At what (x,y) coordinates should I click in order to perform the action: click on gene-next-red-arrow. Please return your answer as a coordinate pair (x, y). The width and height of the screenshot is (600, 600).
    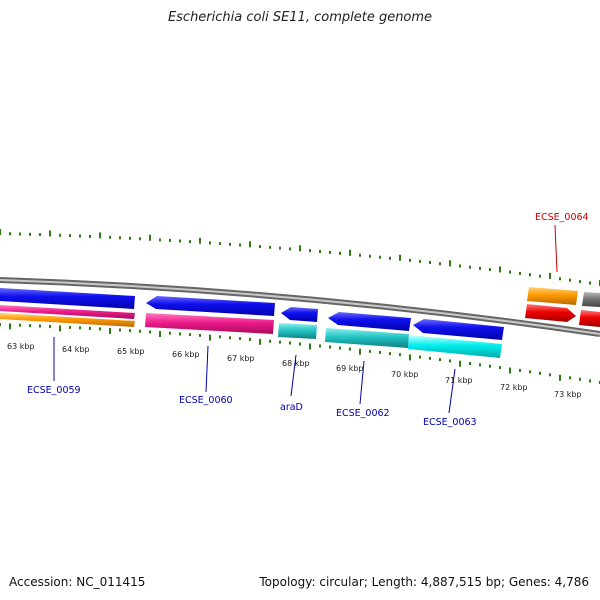
    Looking at the image, I should click on (589, 318).